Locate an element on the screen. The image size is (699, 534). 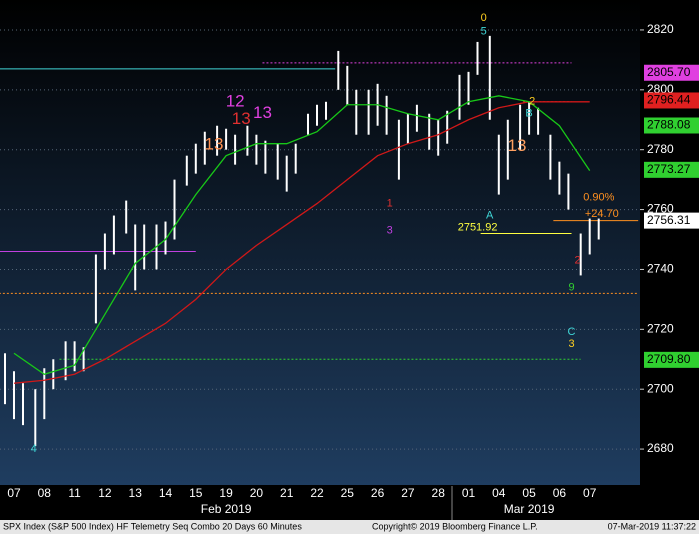
x-tick-label: 13 is located at coordinates (136, 493).